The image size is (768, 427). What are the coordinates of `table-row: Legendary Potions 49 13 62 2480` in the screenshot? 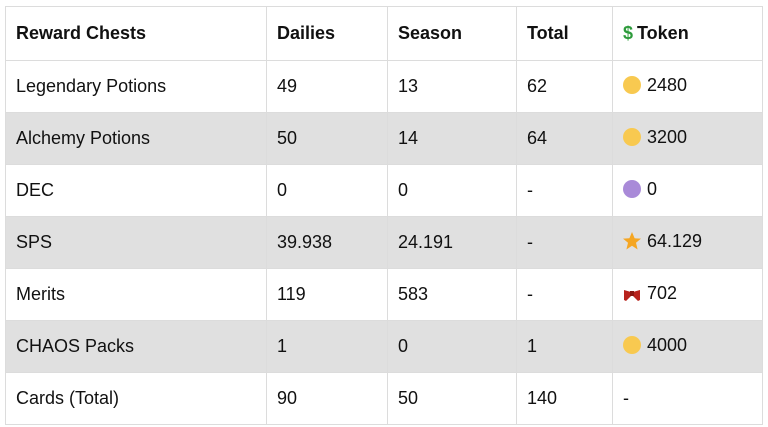 It's located at (384, 86).